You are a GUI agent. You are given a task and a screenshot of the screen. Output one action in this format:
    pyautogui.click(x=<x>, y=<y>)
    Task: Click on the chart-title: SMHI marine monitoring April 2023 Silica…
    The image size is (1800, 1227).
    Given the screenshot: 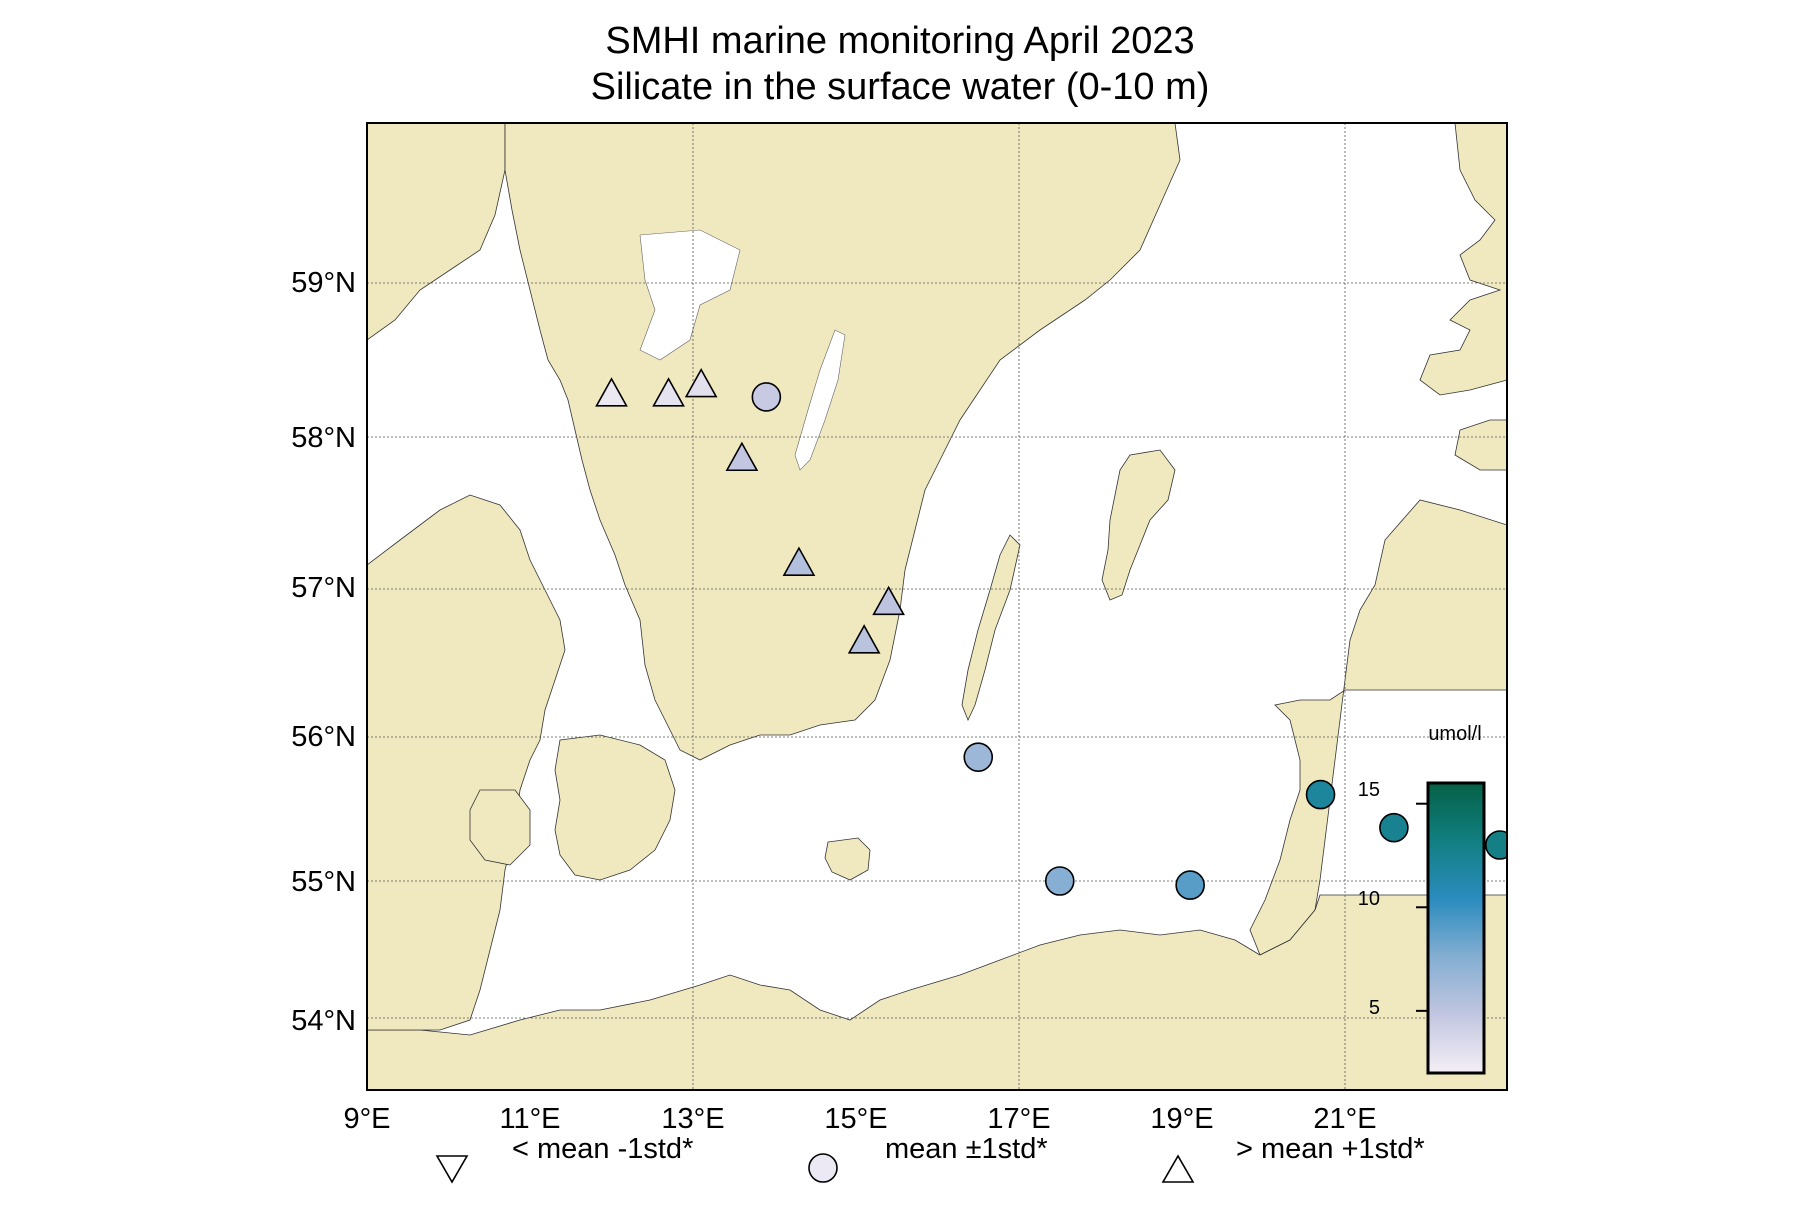 What is the action you would take?
    pyautogui.click(x=900, y=64)
    